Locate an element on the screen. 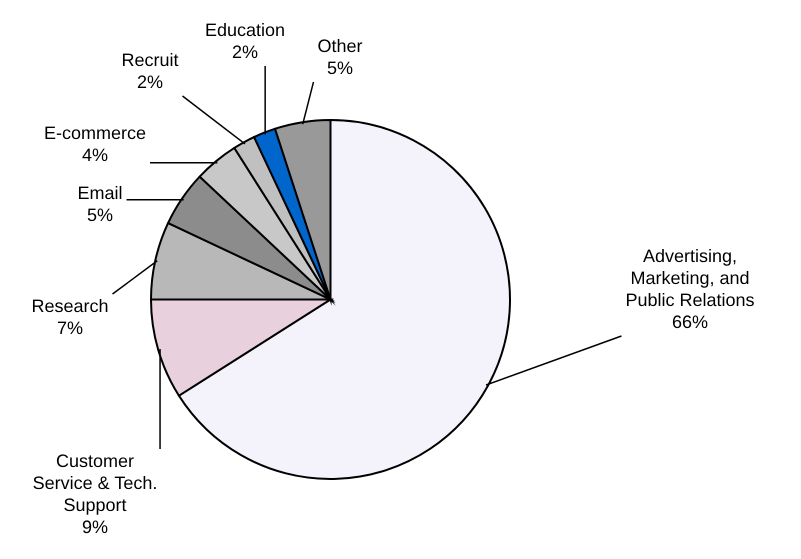 The image size is (801, 559). data-label: 4% is located at coordinates (95, 154).